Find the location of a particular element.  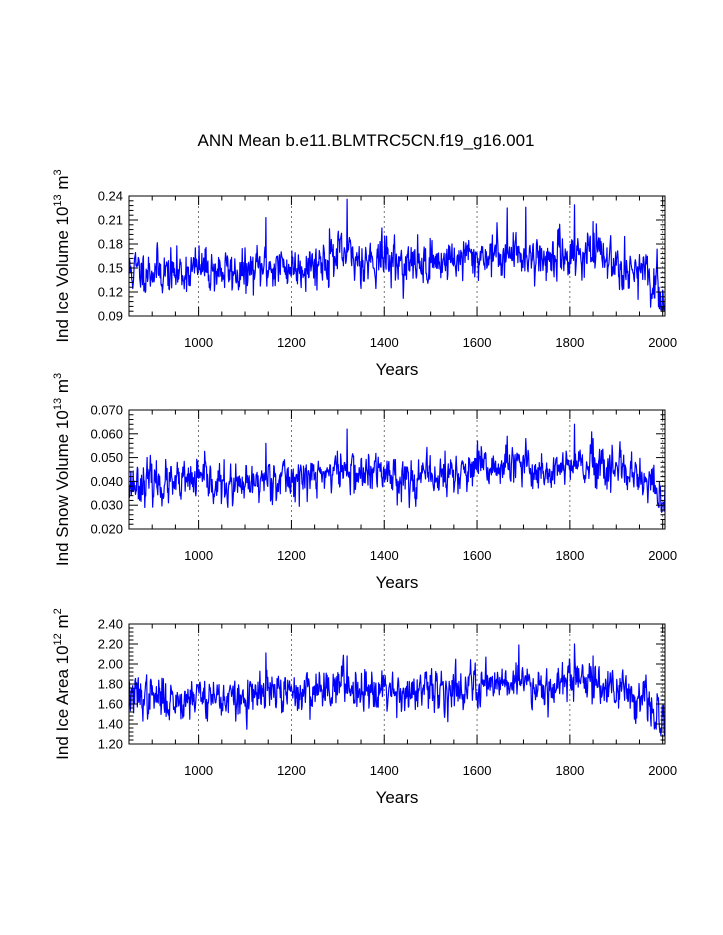

y-tick-label: 2.00 is located at coordinates (110, 664).